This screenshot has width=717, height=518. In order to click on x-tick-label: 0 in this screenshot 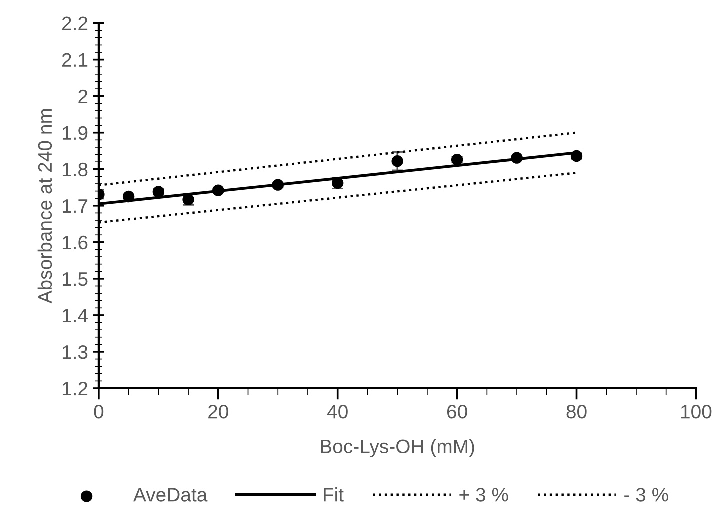, I will do `click(99, 411)`.